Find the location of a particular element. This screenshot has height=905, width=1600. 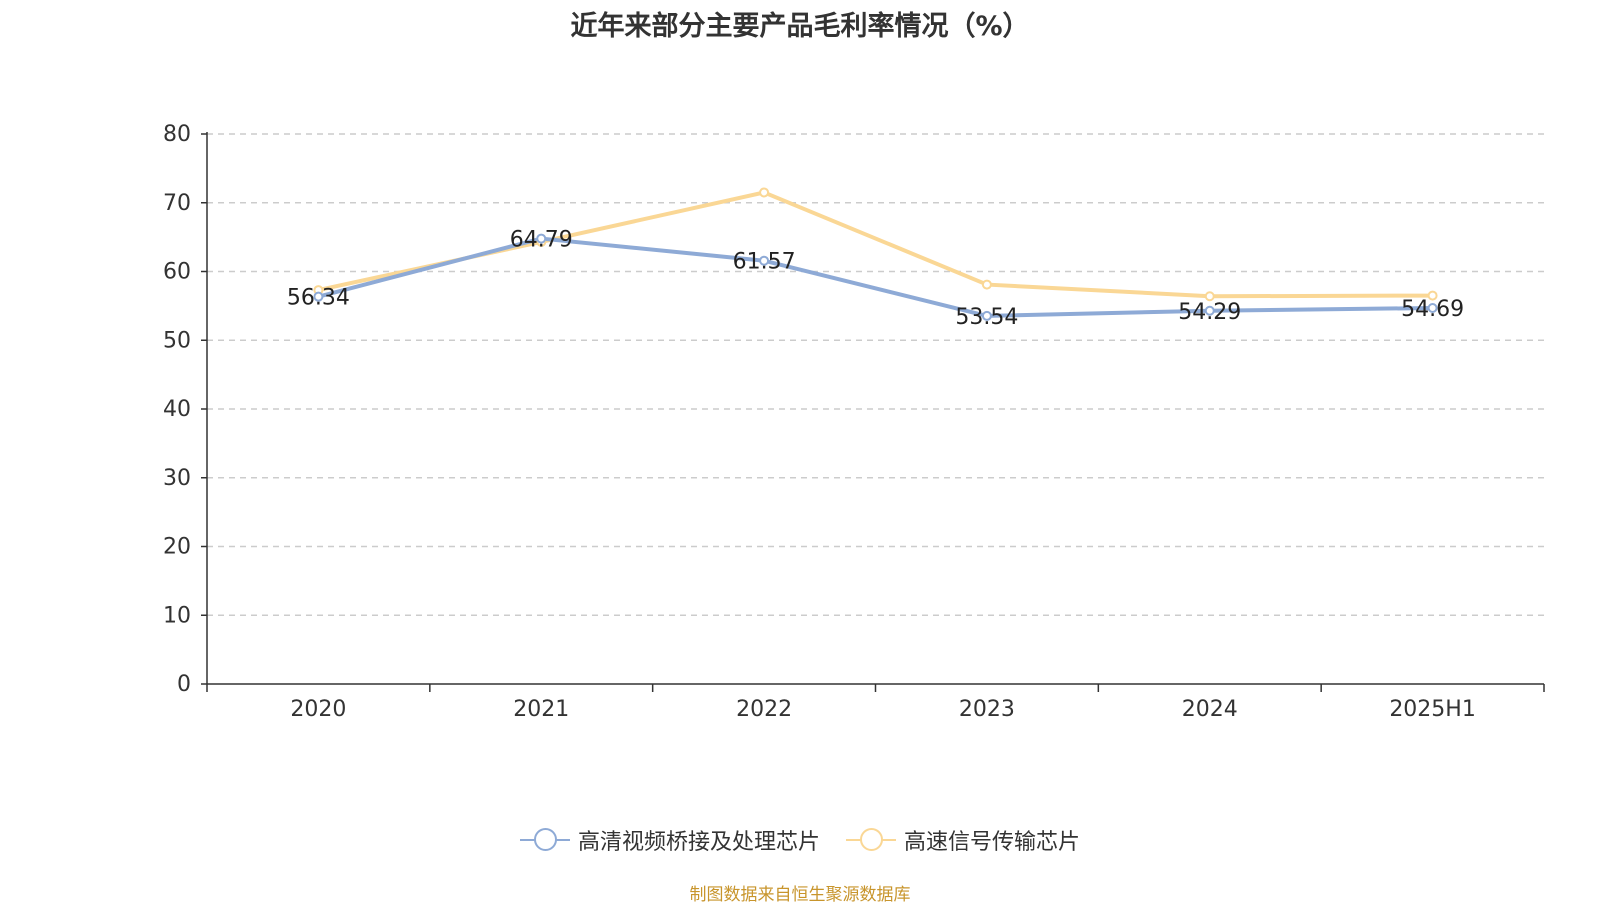

chart-title: 近年来部分主要产品毛利率情况（%） is located at coordinates (800, 26).